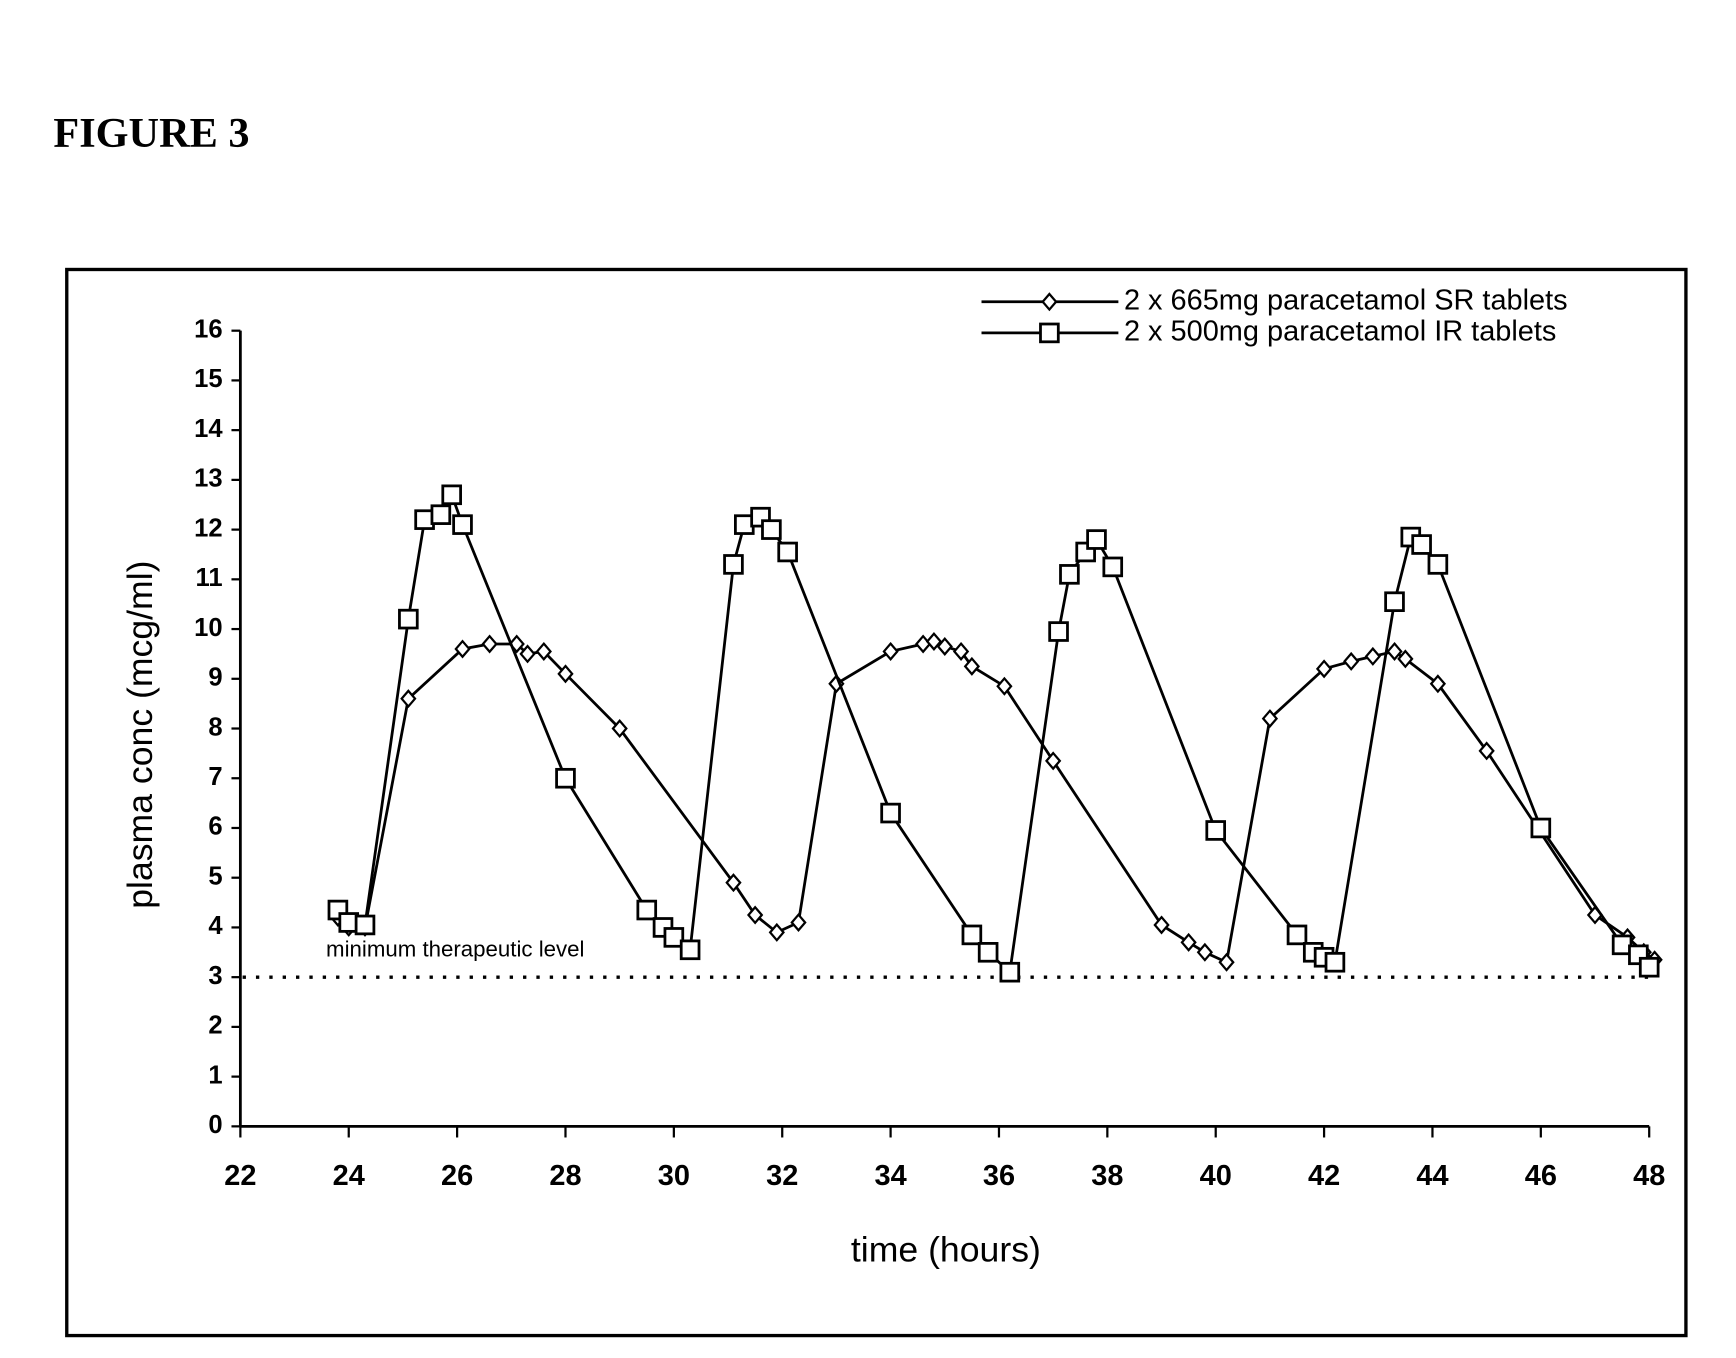 This screenshot has width=1736, height=1358. Describe the element at coordinates (1107, 1176) in the screenshot. I see `x-tick-label: 38` at that location.